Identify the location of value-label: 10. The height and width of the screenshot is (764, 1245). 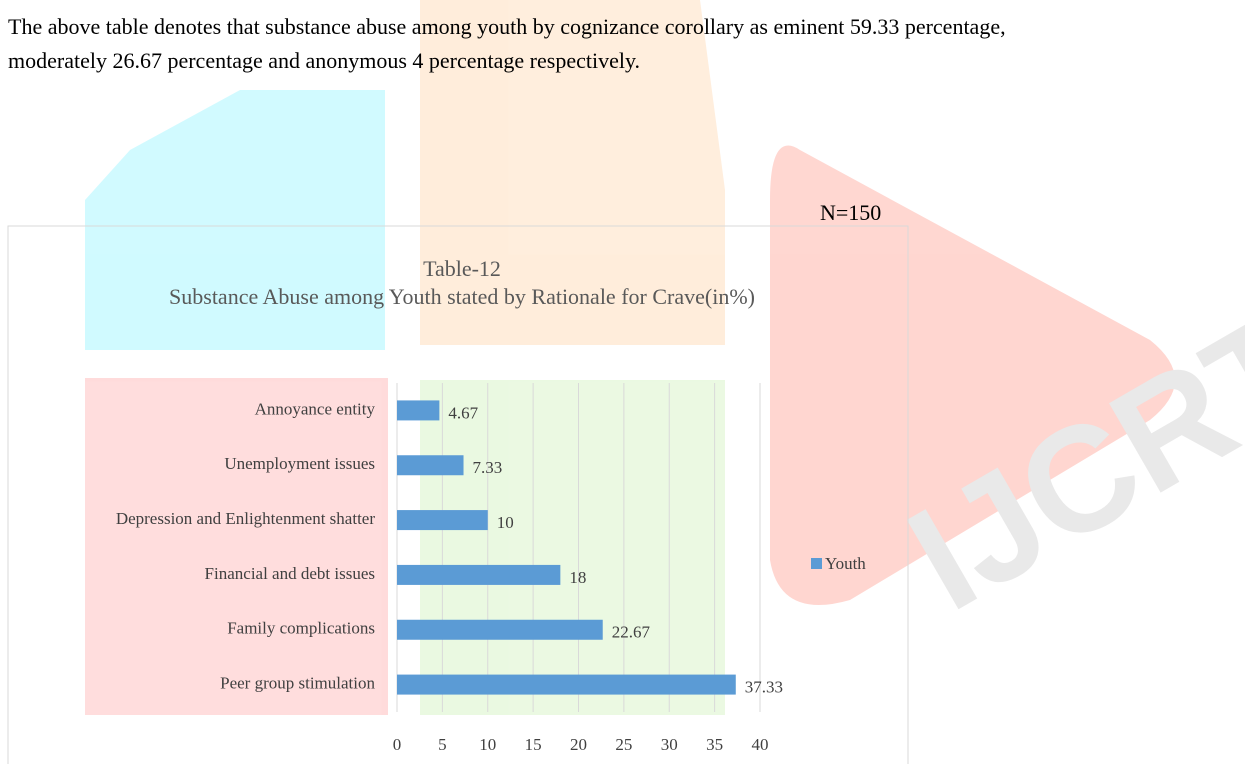
(505, 522).